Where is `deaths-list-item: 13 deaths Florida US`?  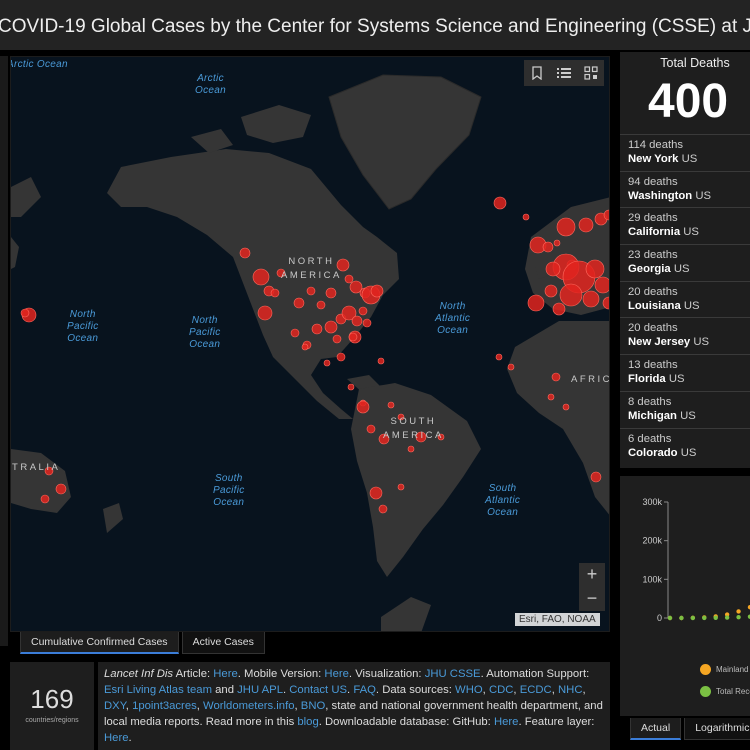 deaths-list-item: 13 deaths Florida US is located at coordinates (685, 372).